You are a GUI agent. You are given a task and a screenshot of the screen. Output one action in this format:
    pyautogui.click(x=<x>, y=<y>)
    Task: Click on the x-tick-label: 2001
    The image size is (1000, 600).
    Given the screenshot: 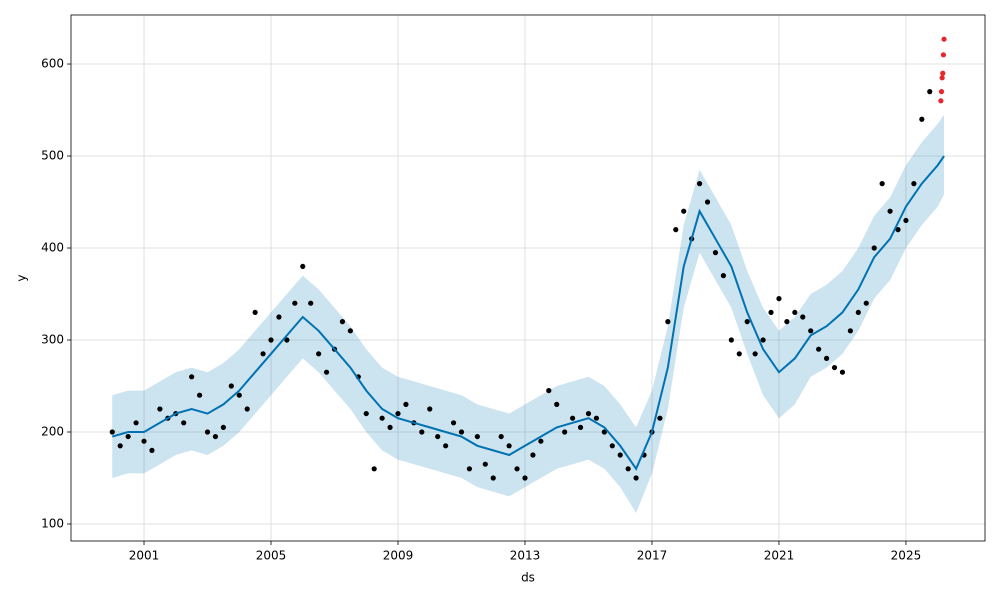 What is the action you would take?
    pyautogui.click(x=144, y=556)
    